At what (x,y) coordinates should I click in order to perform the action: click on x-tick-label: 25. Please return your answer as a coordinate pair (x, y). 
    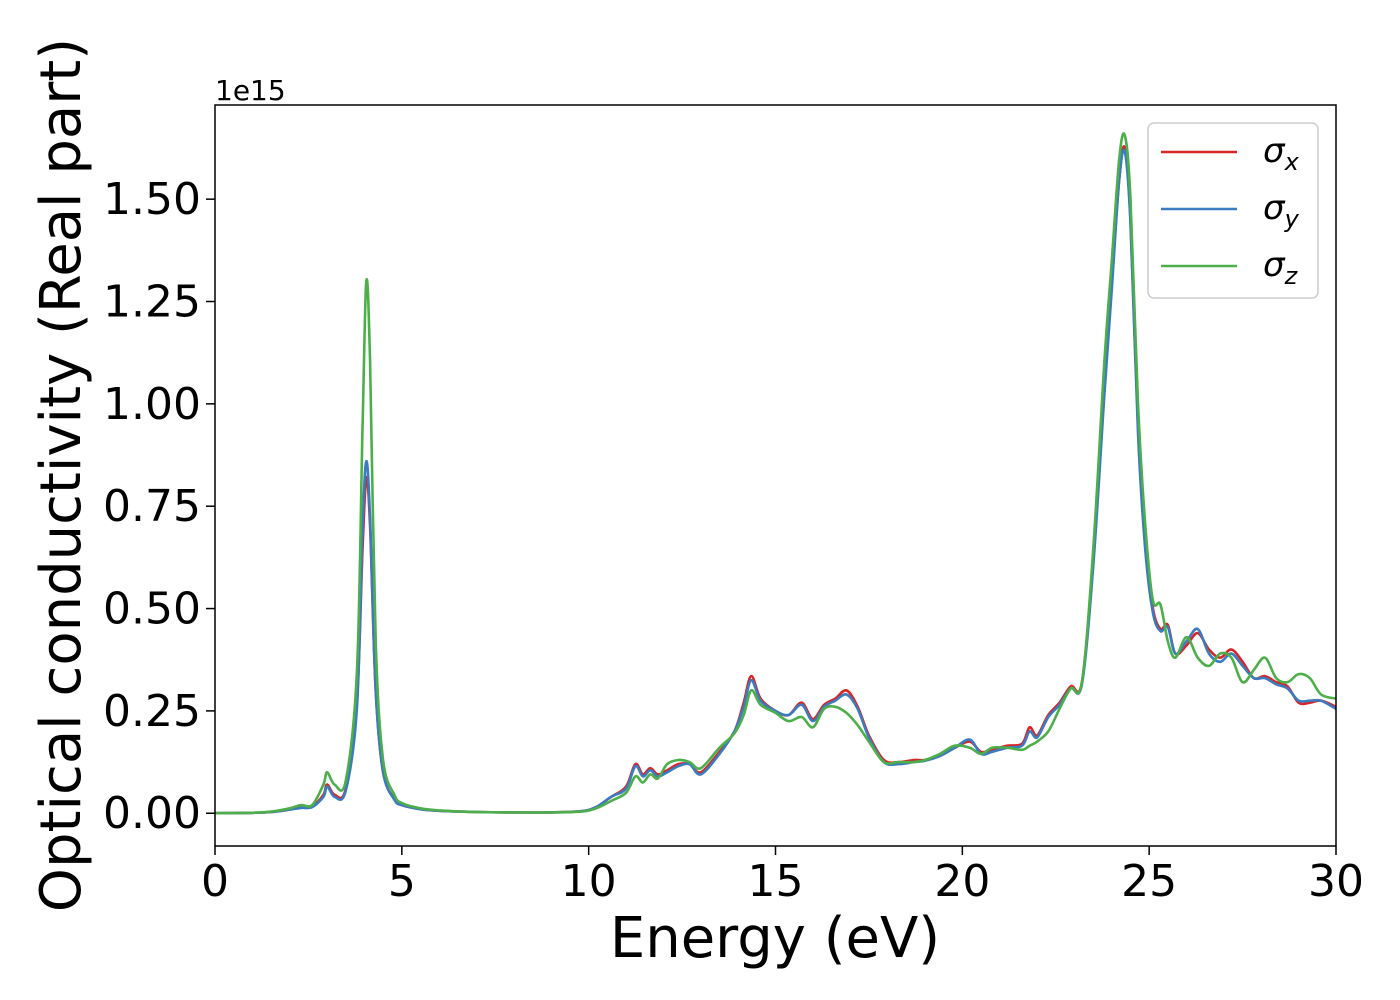
    Looking at the image, I should click on (1149, 881).